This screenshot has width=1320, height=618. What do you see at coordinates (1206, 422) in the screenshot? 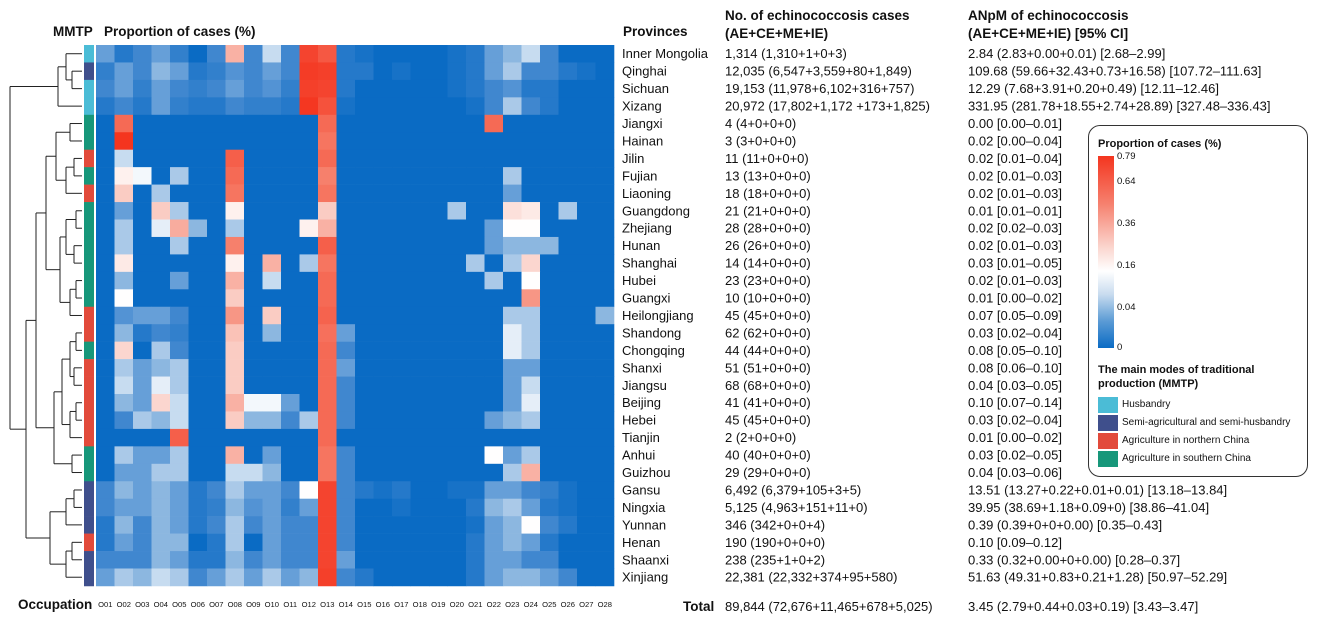
I see `legend-item-semi: Semi-agricultural and semi-husbandry` at bounding box center [1206, 422].